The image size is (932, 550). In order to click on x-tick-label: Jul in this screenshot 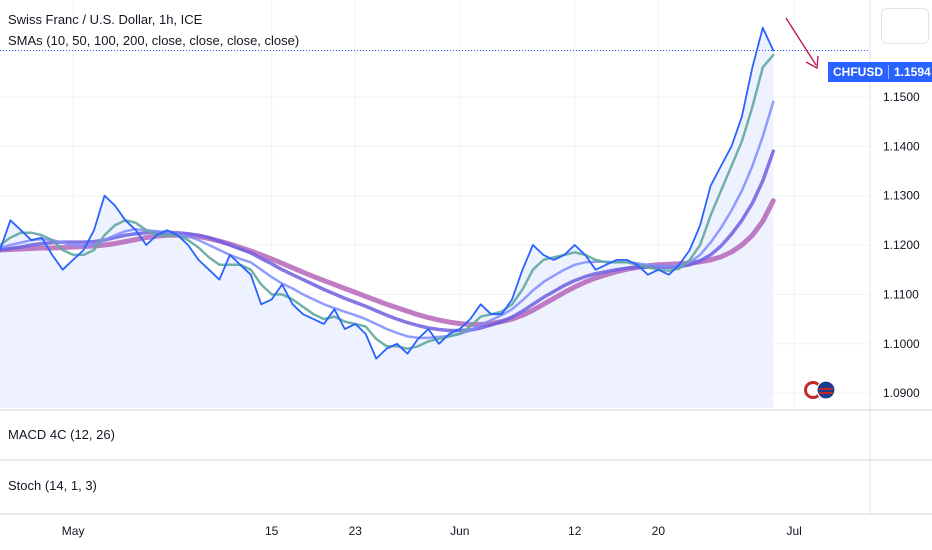, I will do `click(794, 531)`.